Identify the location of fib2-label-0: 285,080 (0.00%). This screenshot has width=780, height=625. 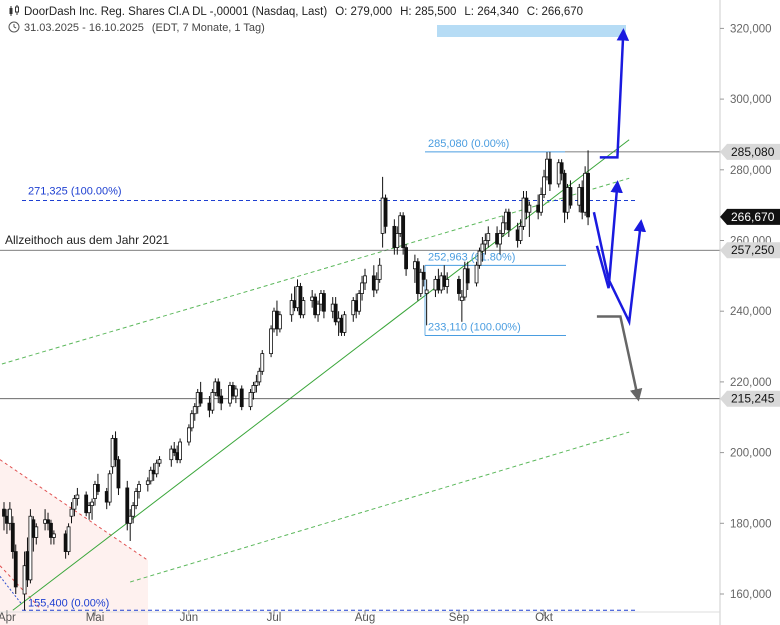
(468, 144).